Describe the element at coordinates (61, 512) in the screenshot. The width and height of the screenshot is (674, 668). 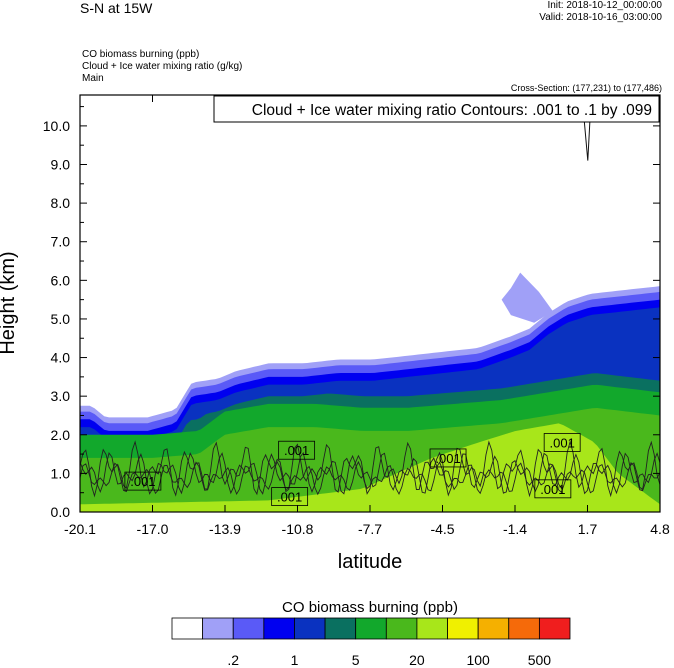
I see `y-tick-label: 0.0` at that location.